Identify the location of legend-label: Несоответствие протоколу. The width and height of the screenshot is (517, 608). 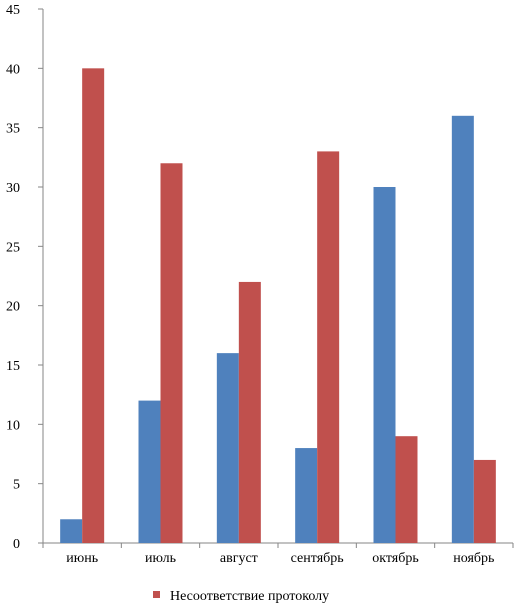
(249, 596).